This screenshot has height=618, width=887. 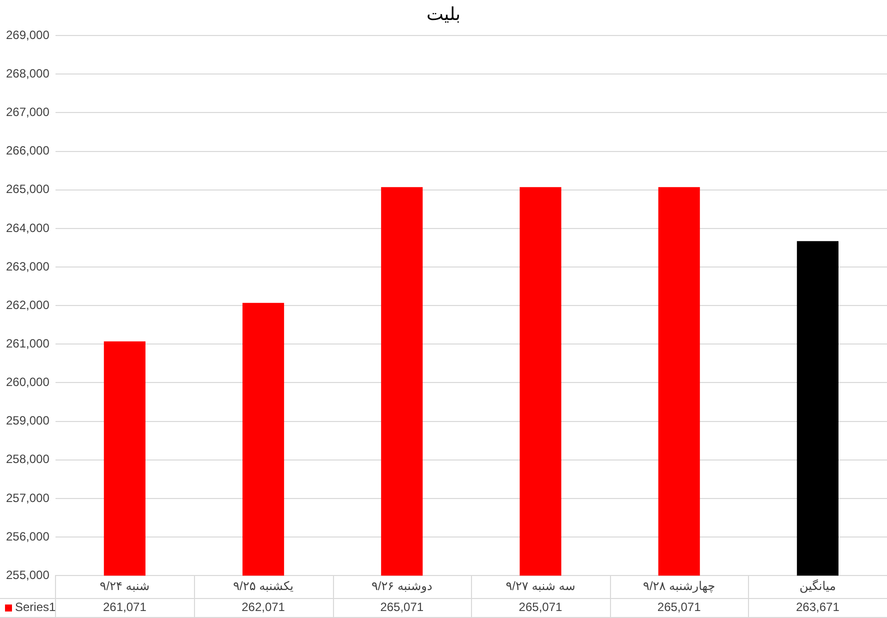 What do you see at coordinates (125, 586) in the screenshot?
I see `x-tick-label: شنبه ۹/۲۴` at bounding box center [125, 586].